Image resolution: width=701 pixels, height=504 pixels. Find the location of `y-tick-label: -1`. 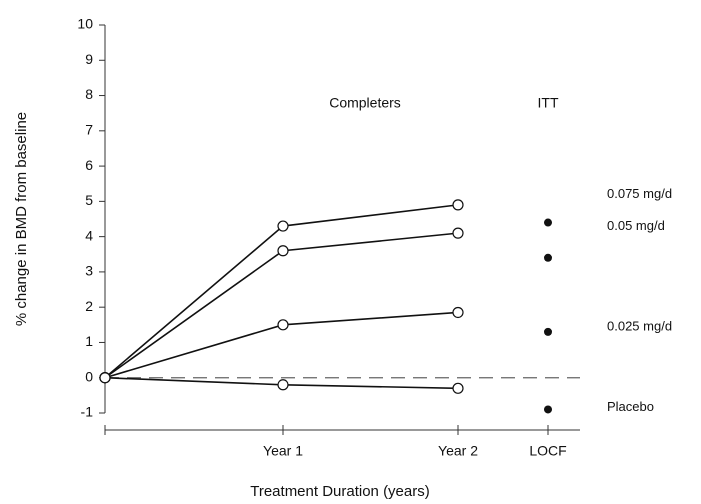

y-tick-label: -1 is located at coordinates (87, 412).